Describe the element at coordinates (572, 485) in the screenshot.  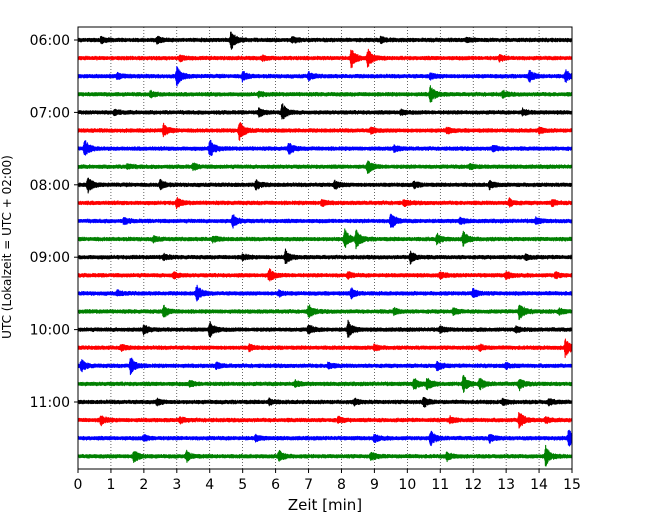
I see `x-tick-label: 15` at that location.